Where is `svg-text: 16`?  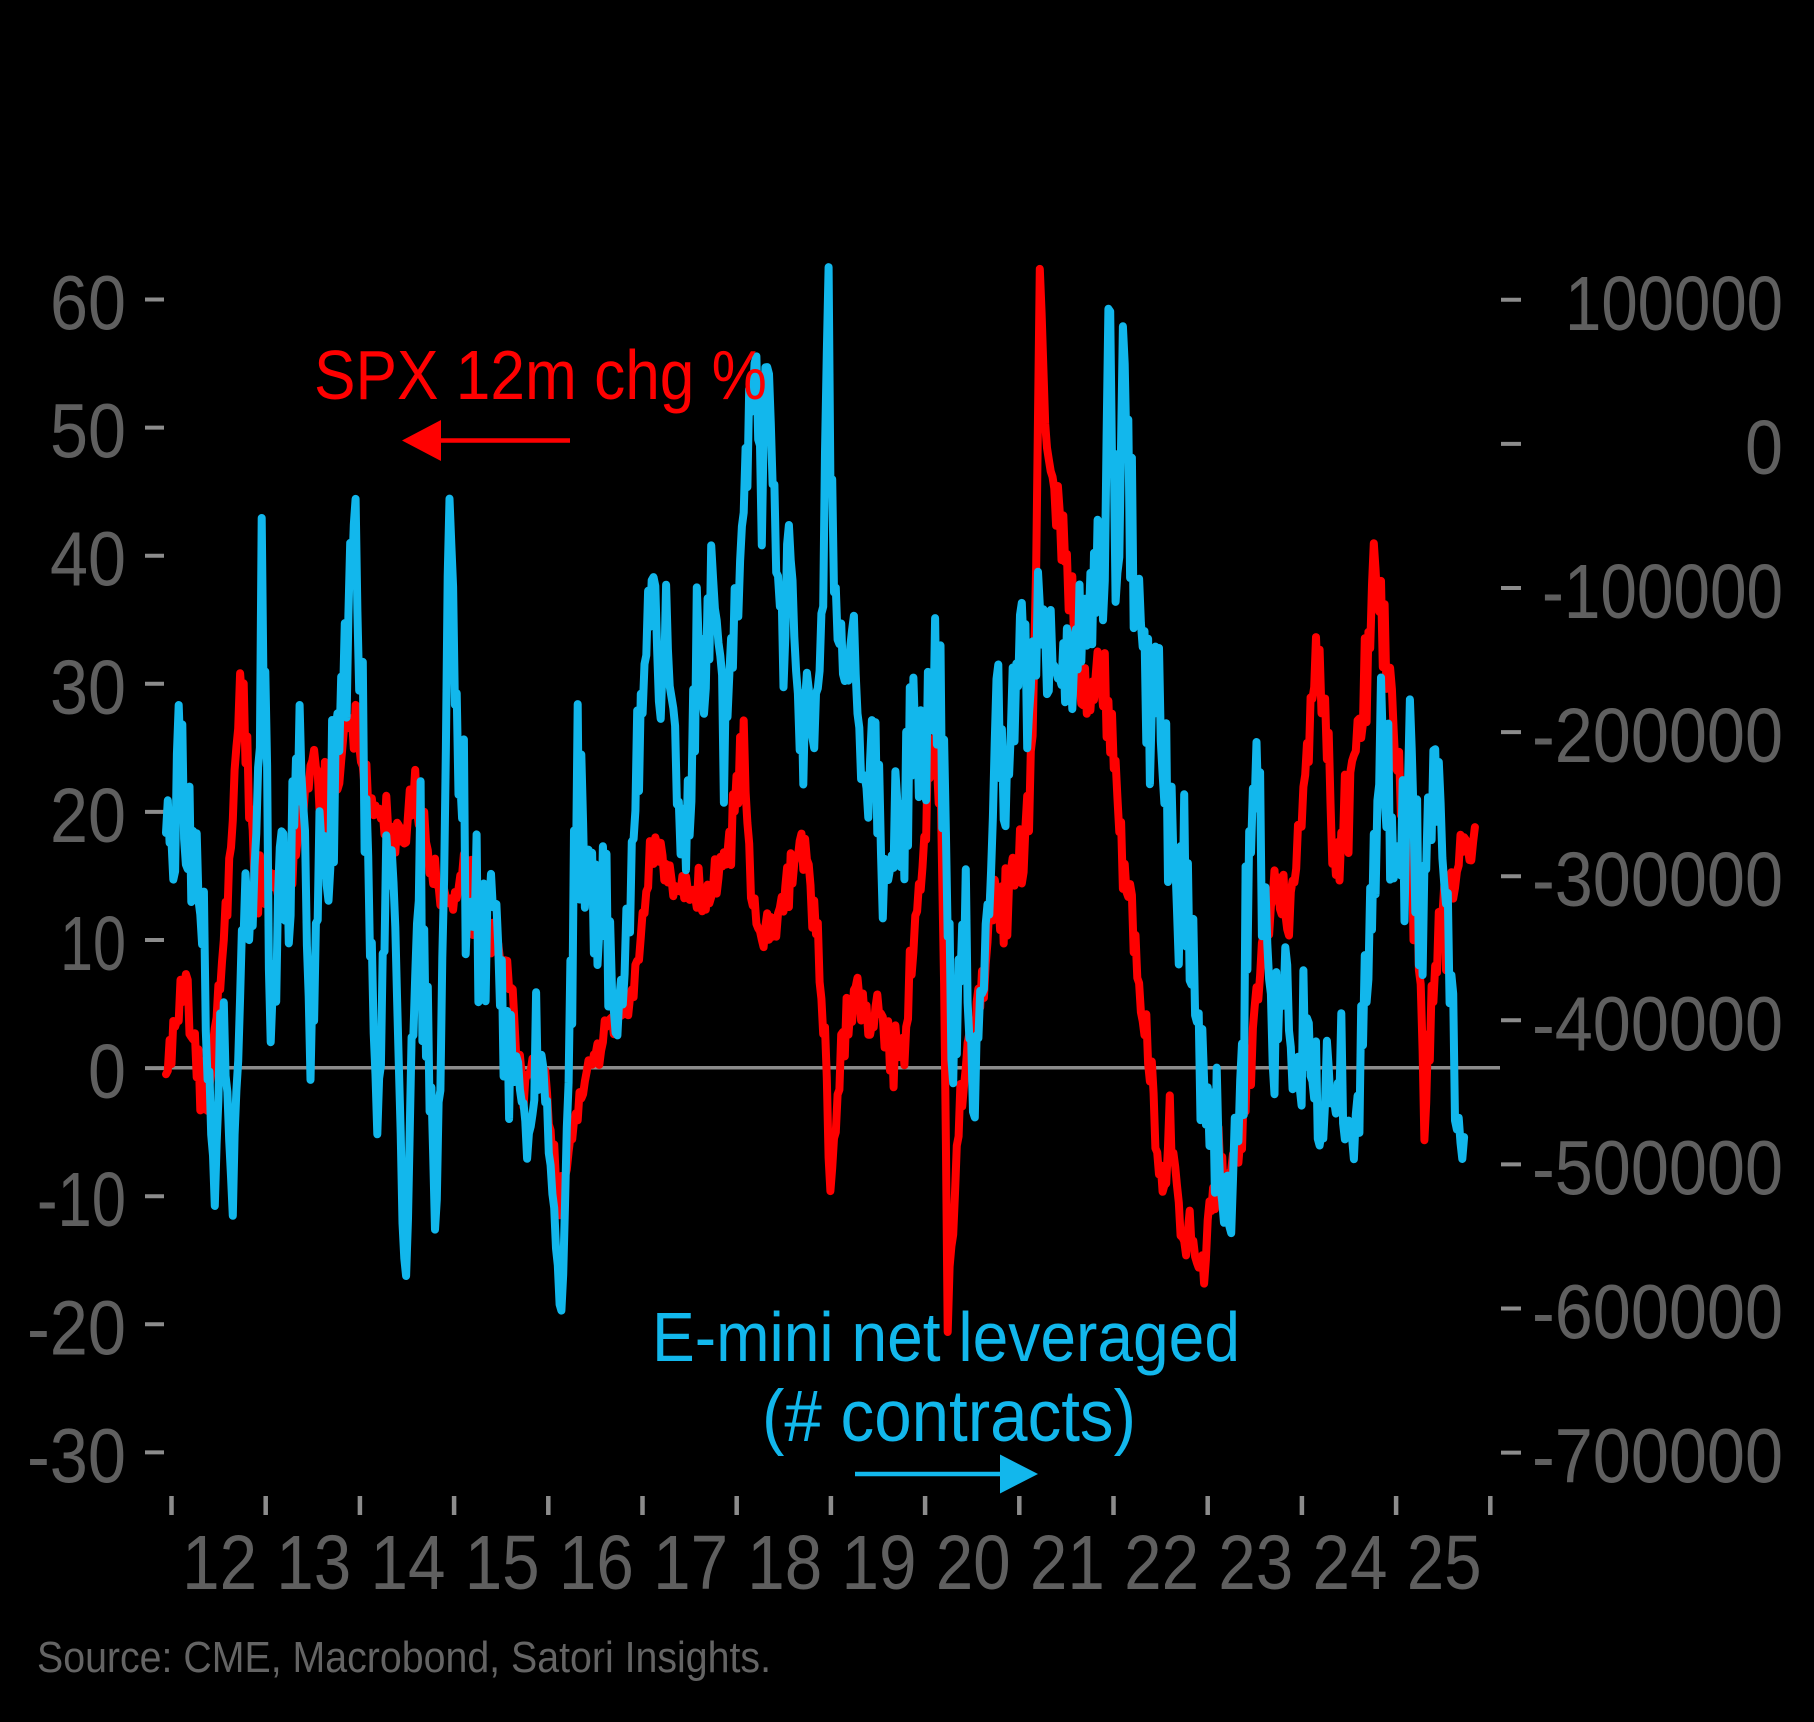 svg-text: 16 is located at coordinates (596, 1563).